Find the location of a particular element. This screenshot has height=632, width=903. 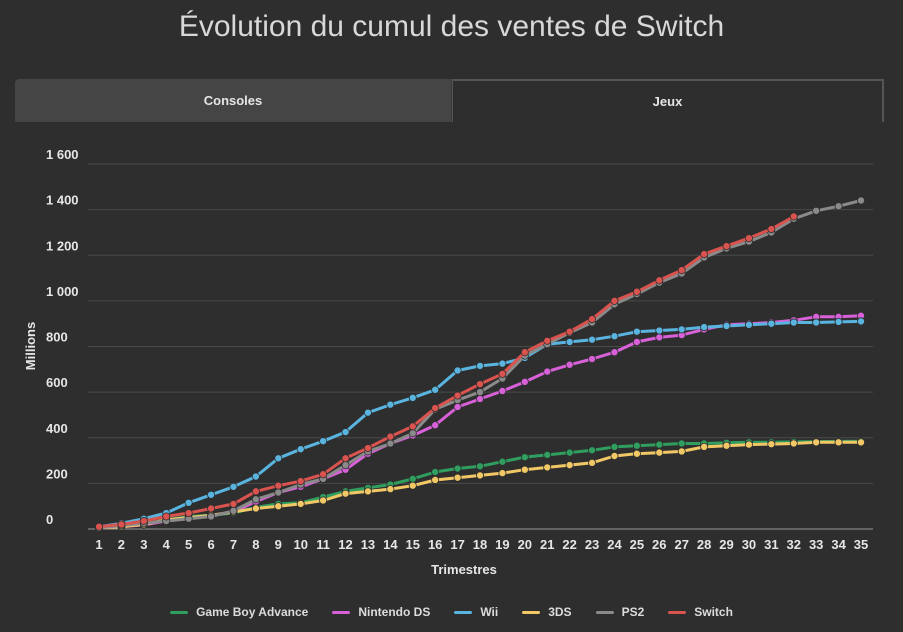

tab-consoles: Consoles is located at coordinates (233, 100).